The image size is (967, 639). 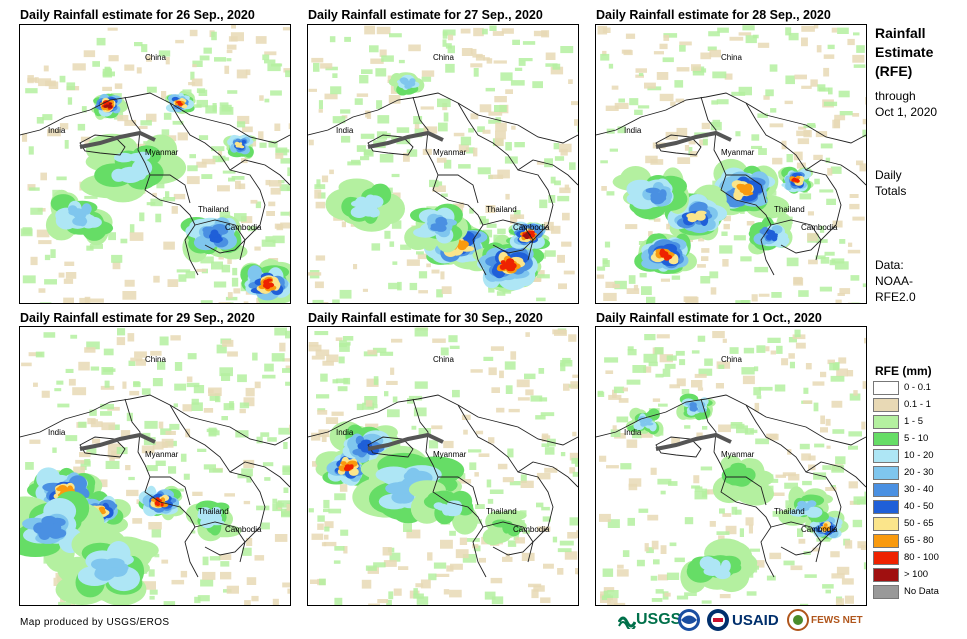 I want to click on terrain-band, so click(x=405, y=441).